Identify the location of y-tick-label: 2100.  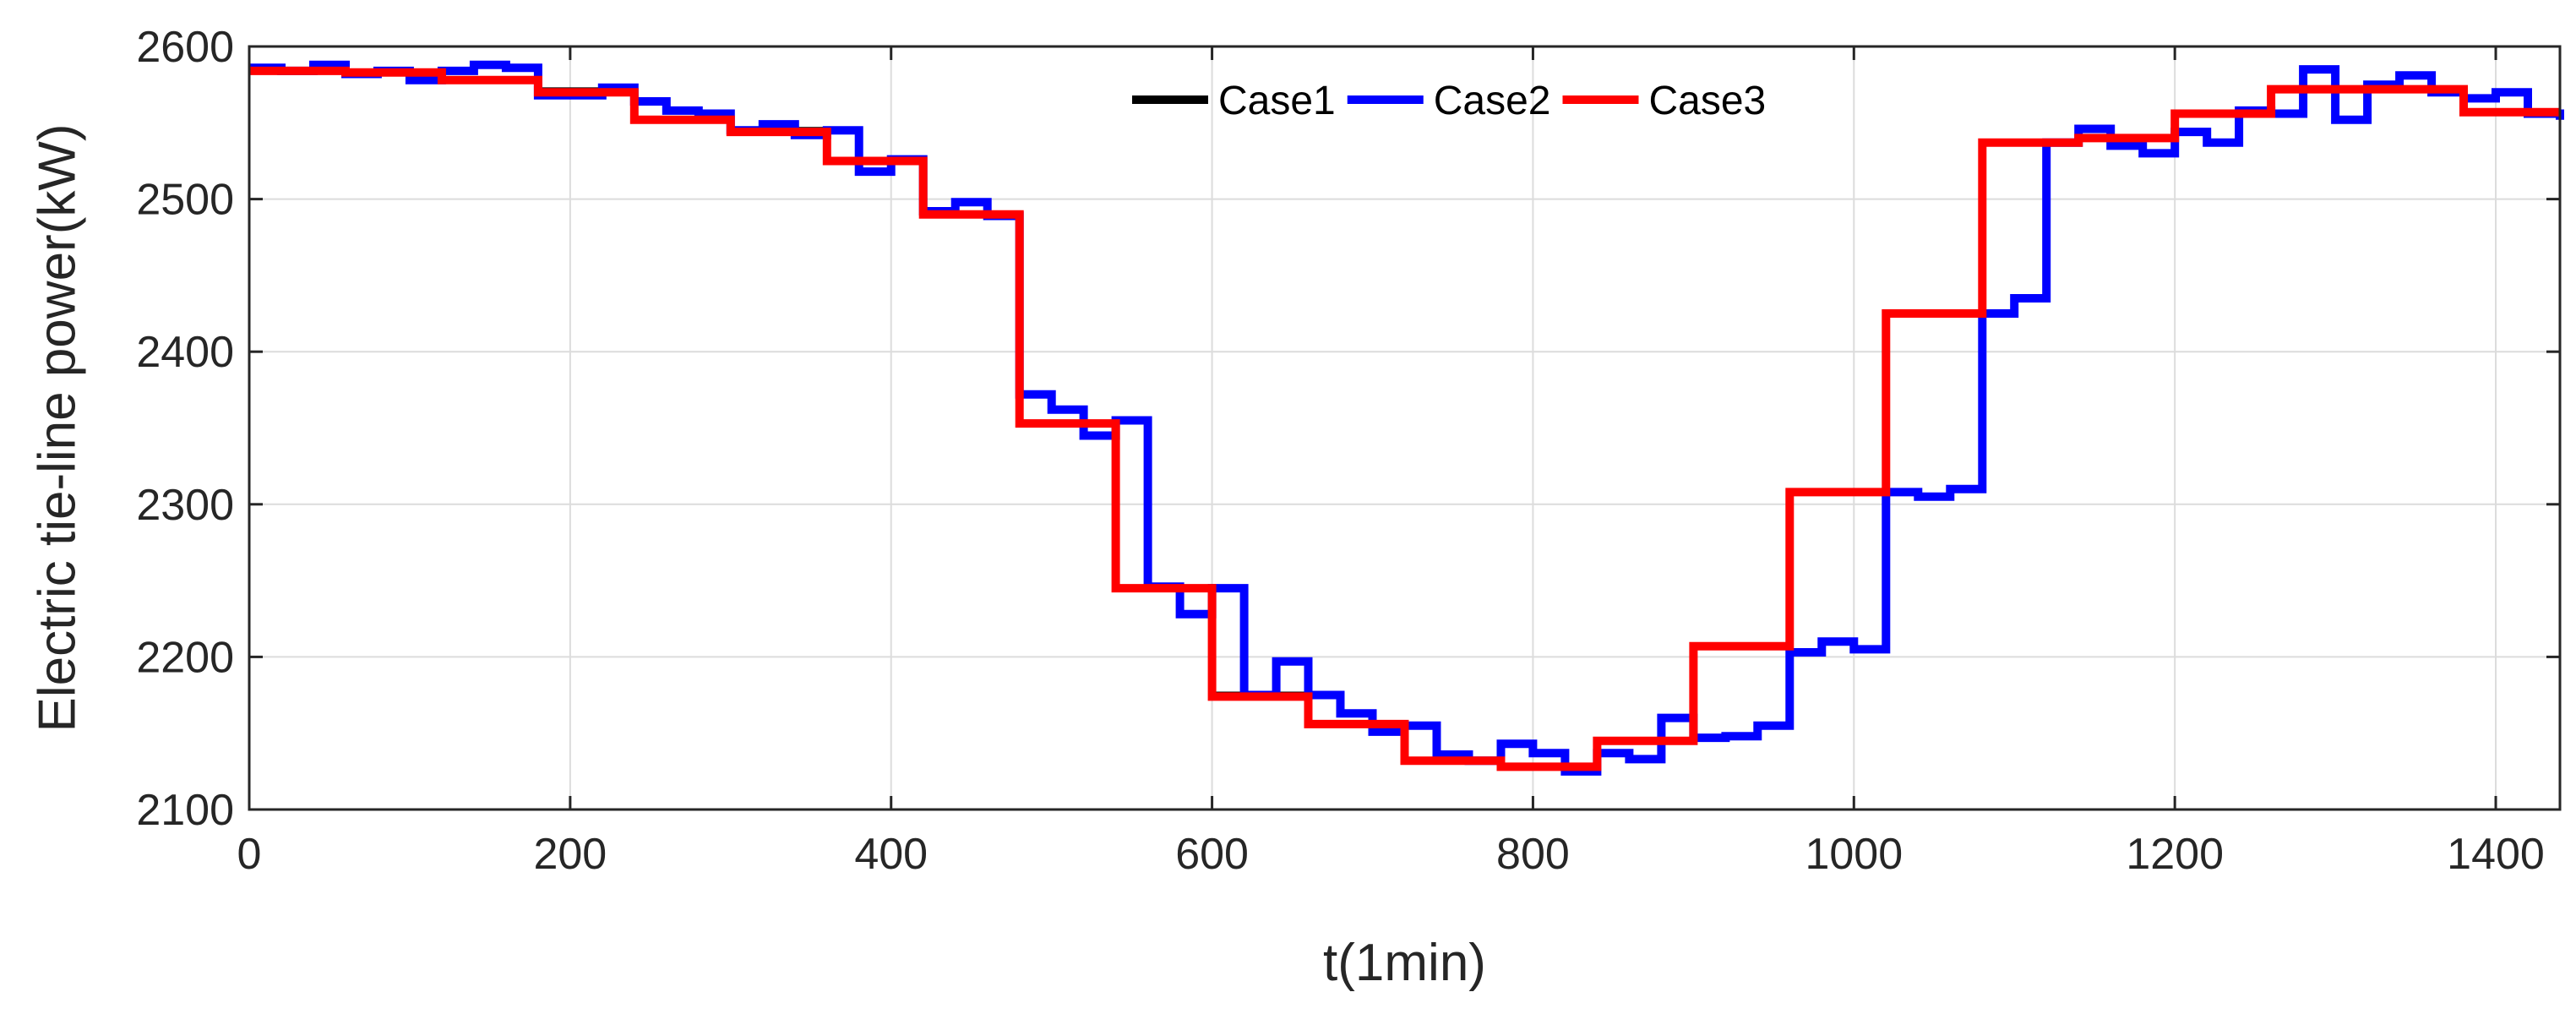
(185, 810).